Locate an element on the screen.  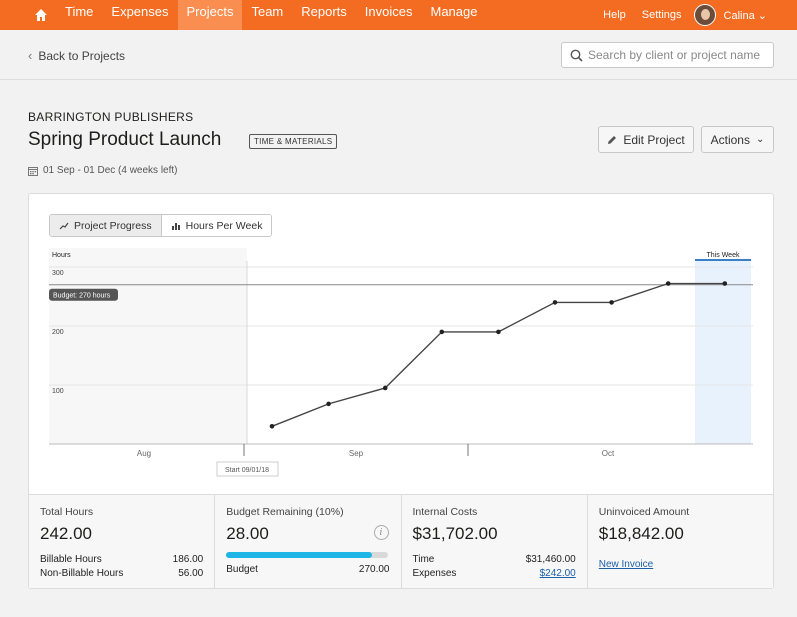
billable-hours-row: Billable Hours 186.00 is located at coordinates (121, 559).